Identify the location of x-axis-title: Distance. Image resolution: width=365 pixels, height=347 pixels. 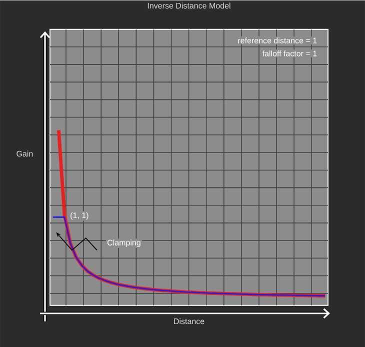
(189, 321).